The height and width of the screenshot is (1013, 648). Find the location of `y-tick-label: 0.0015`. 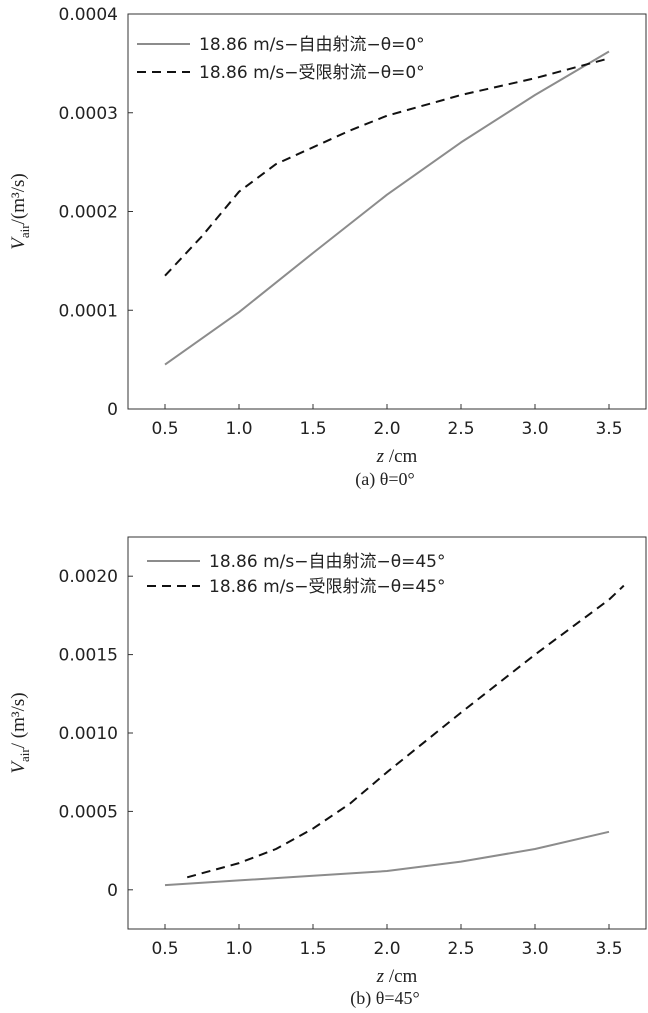

y-tick-label: 0.0015 is located at coordinates (88, 656).